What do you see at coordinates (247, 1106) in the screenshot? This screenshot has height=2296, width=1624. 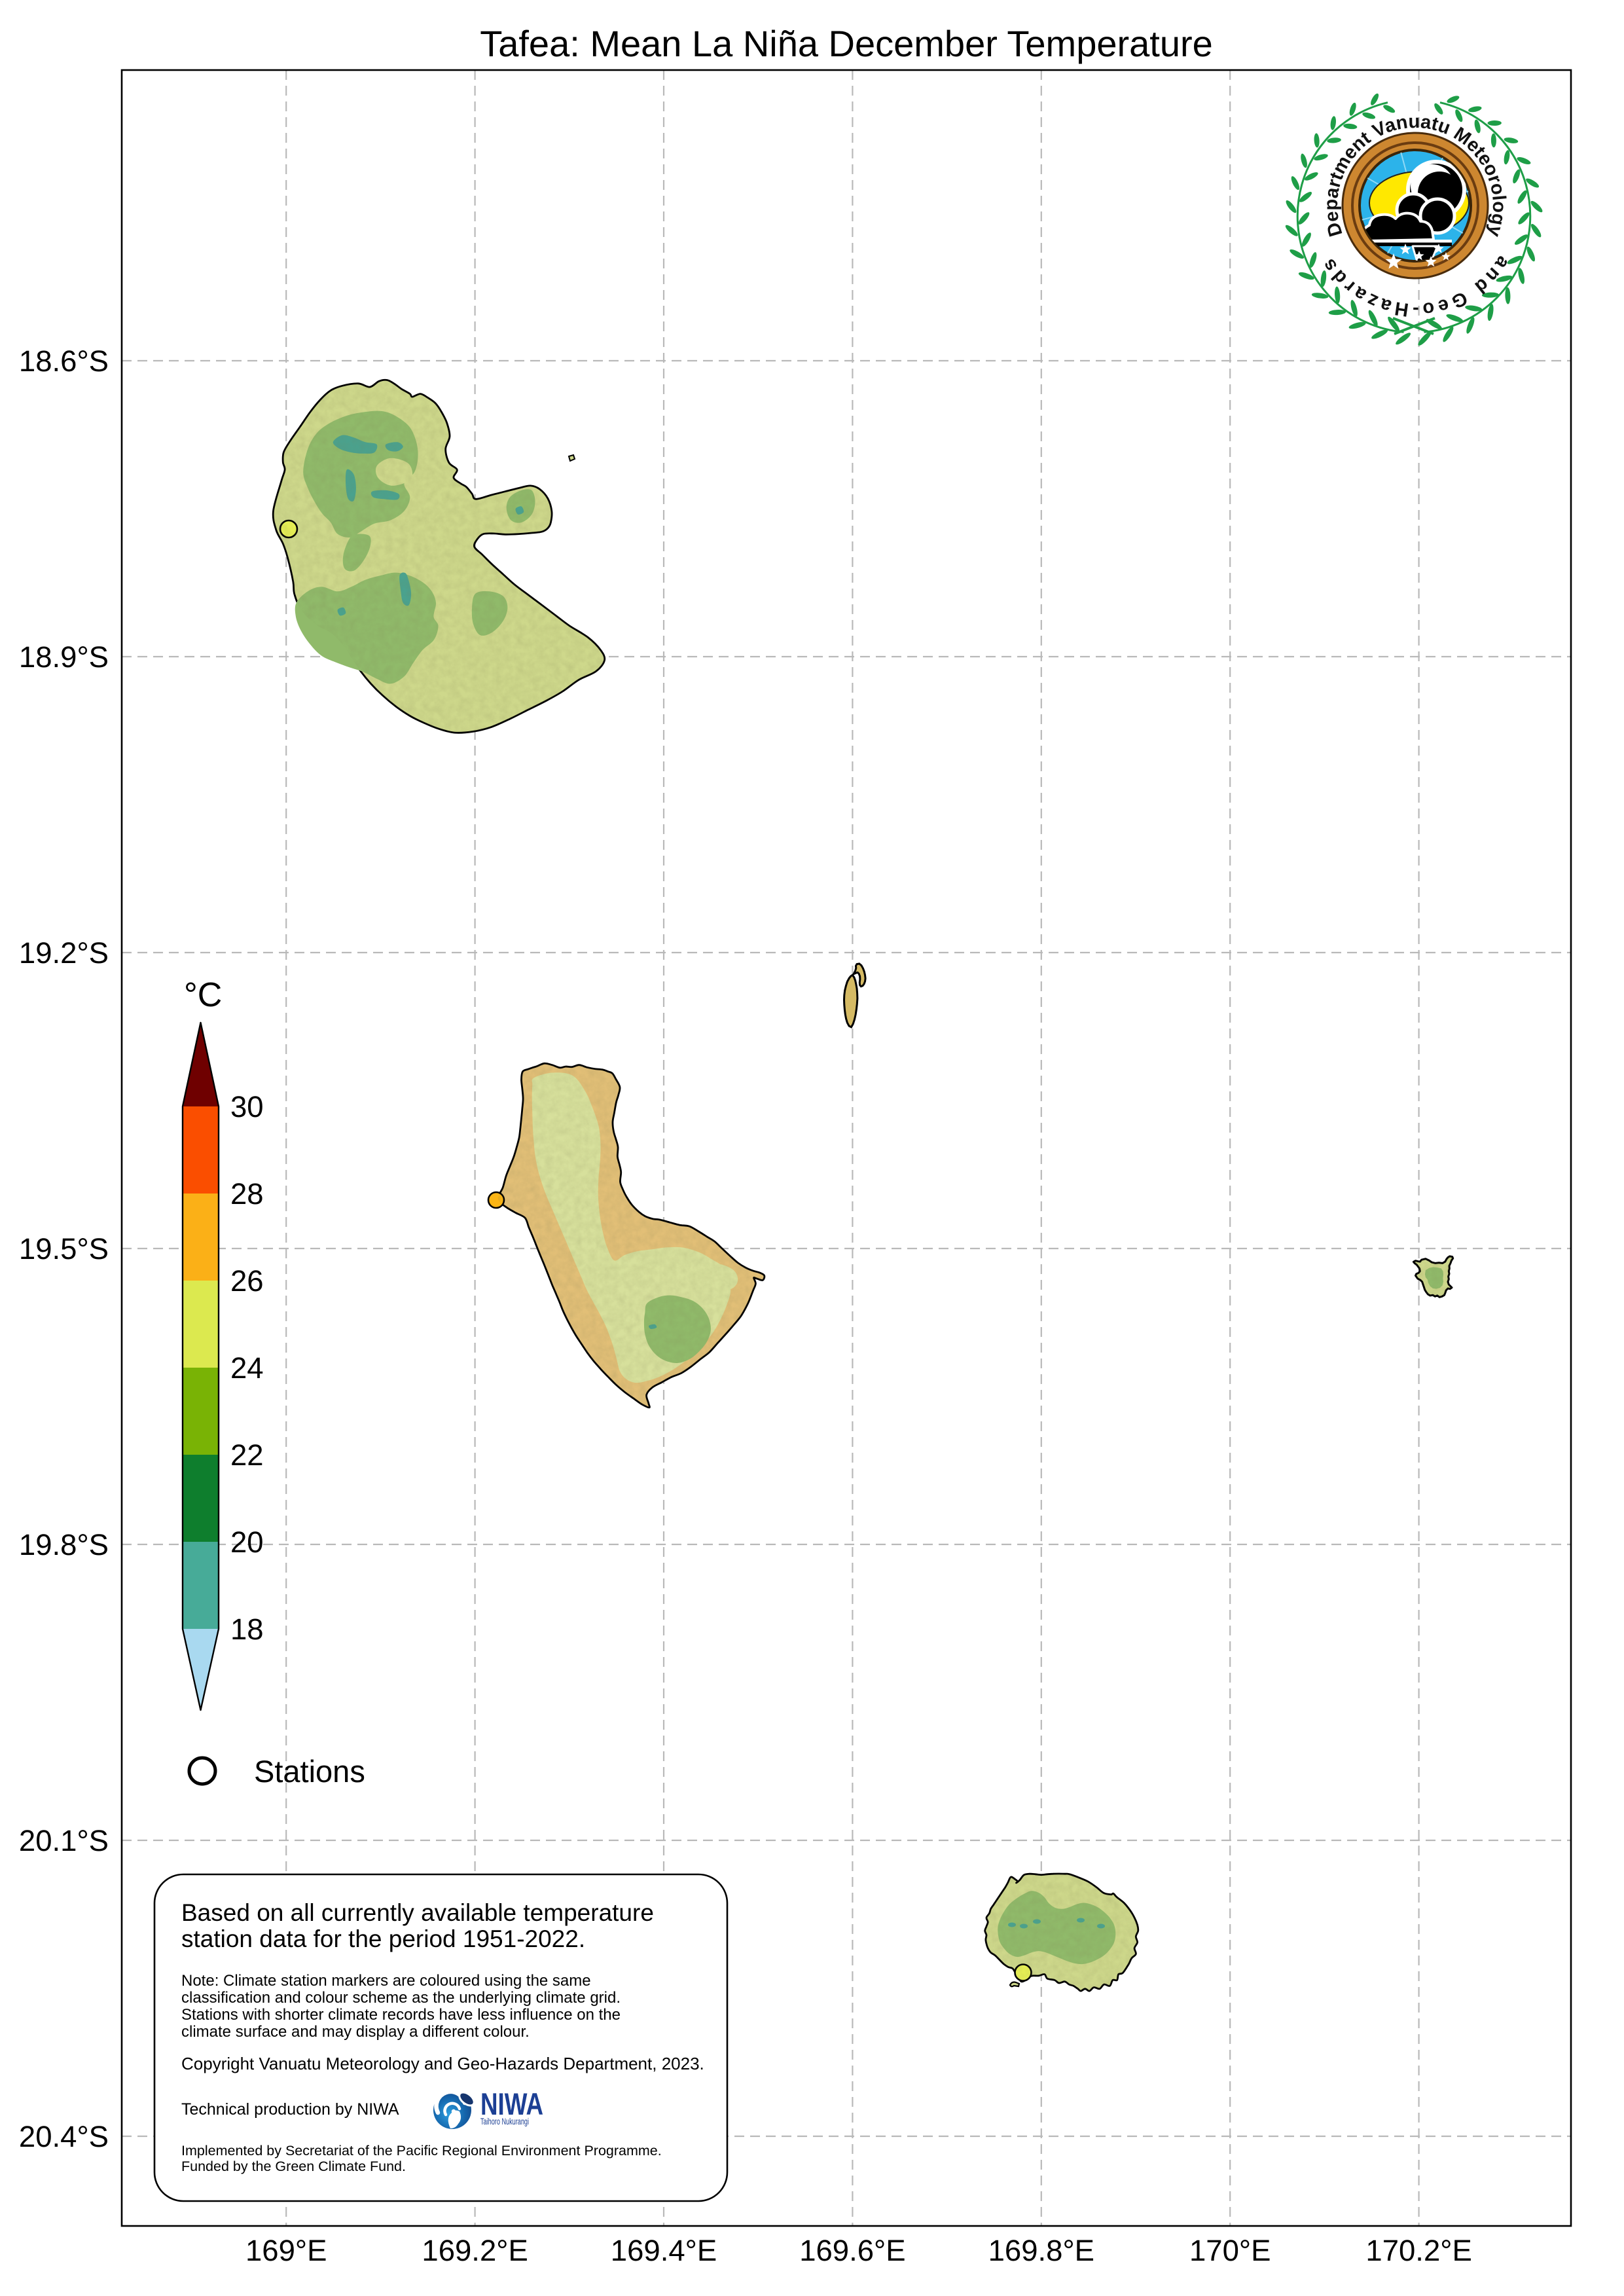 I see `svg-text: 30` at bounding box center [247, 1106].